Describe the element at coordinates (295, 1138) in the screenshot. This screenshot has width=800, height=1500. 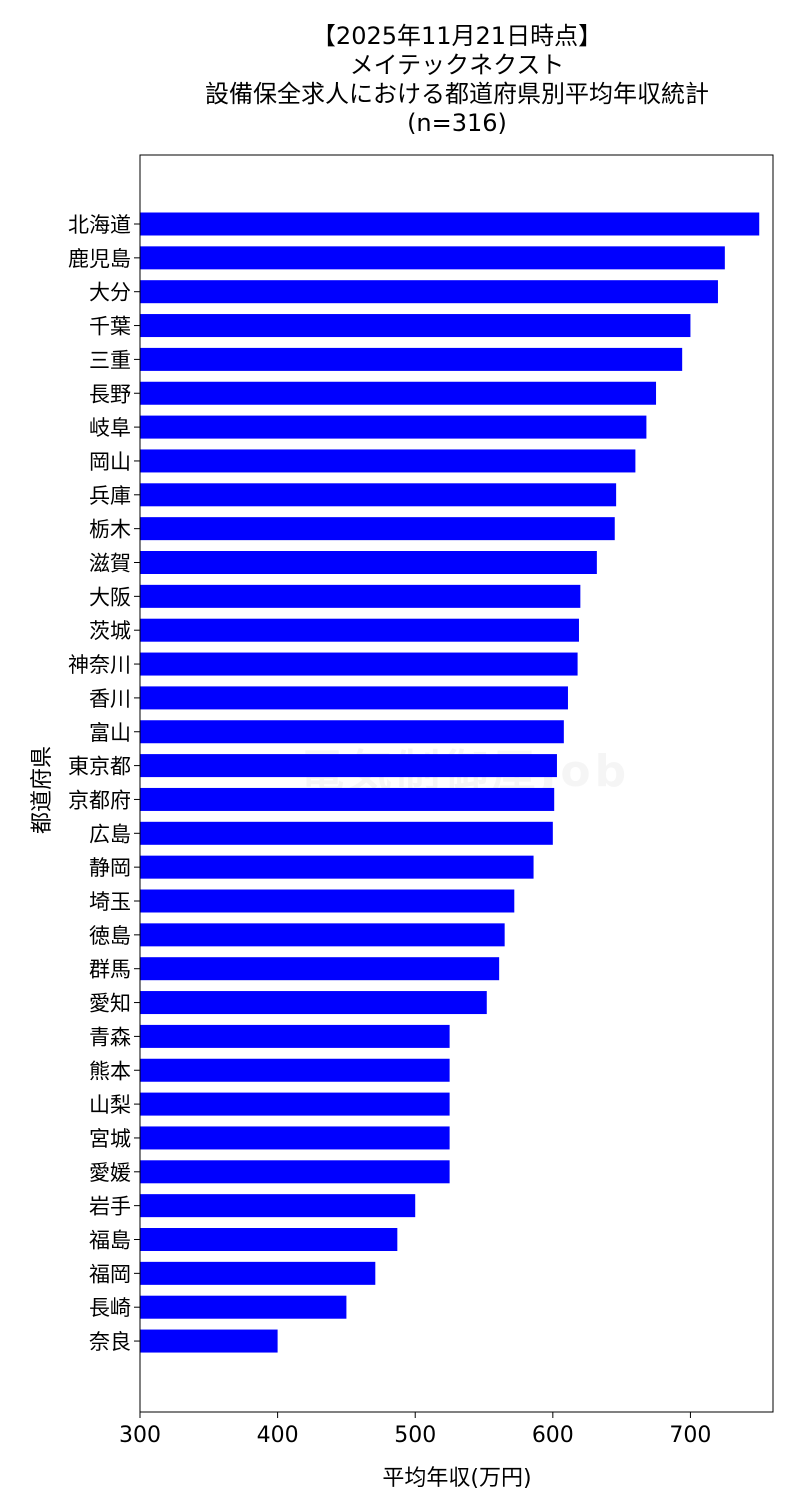
I see `bar-宮城` at that location.